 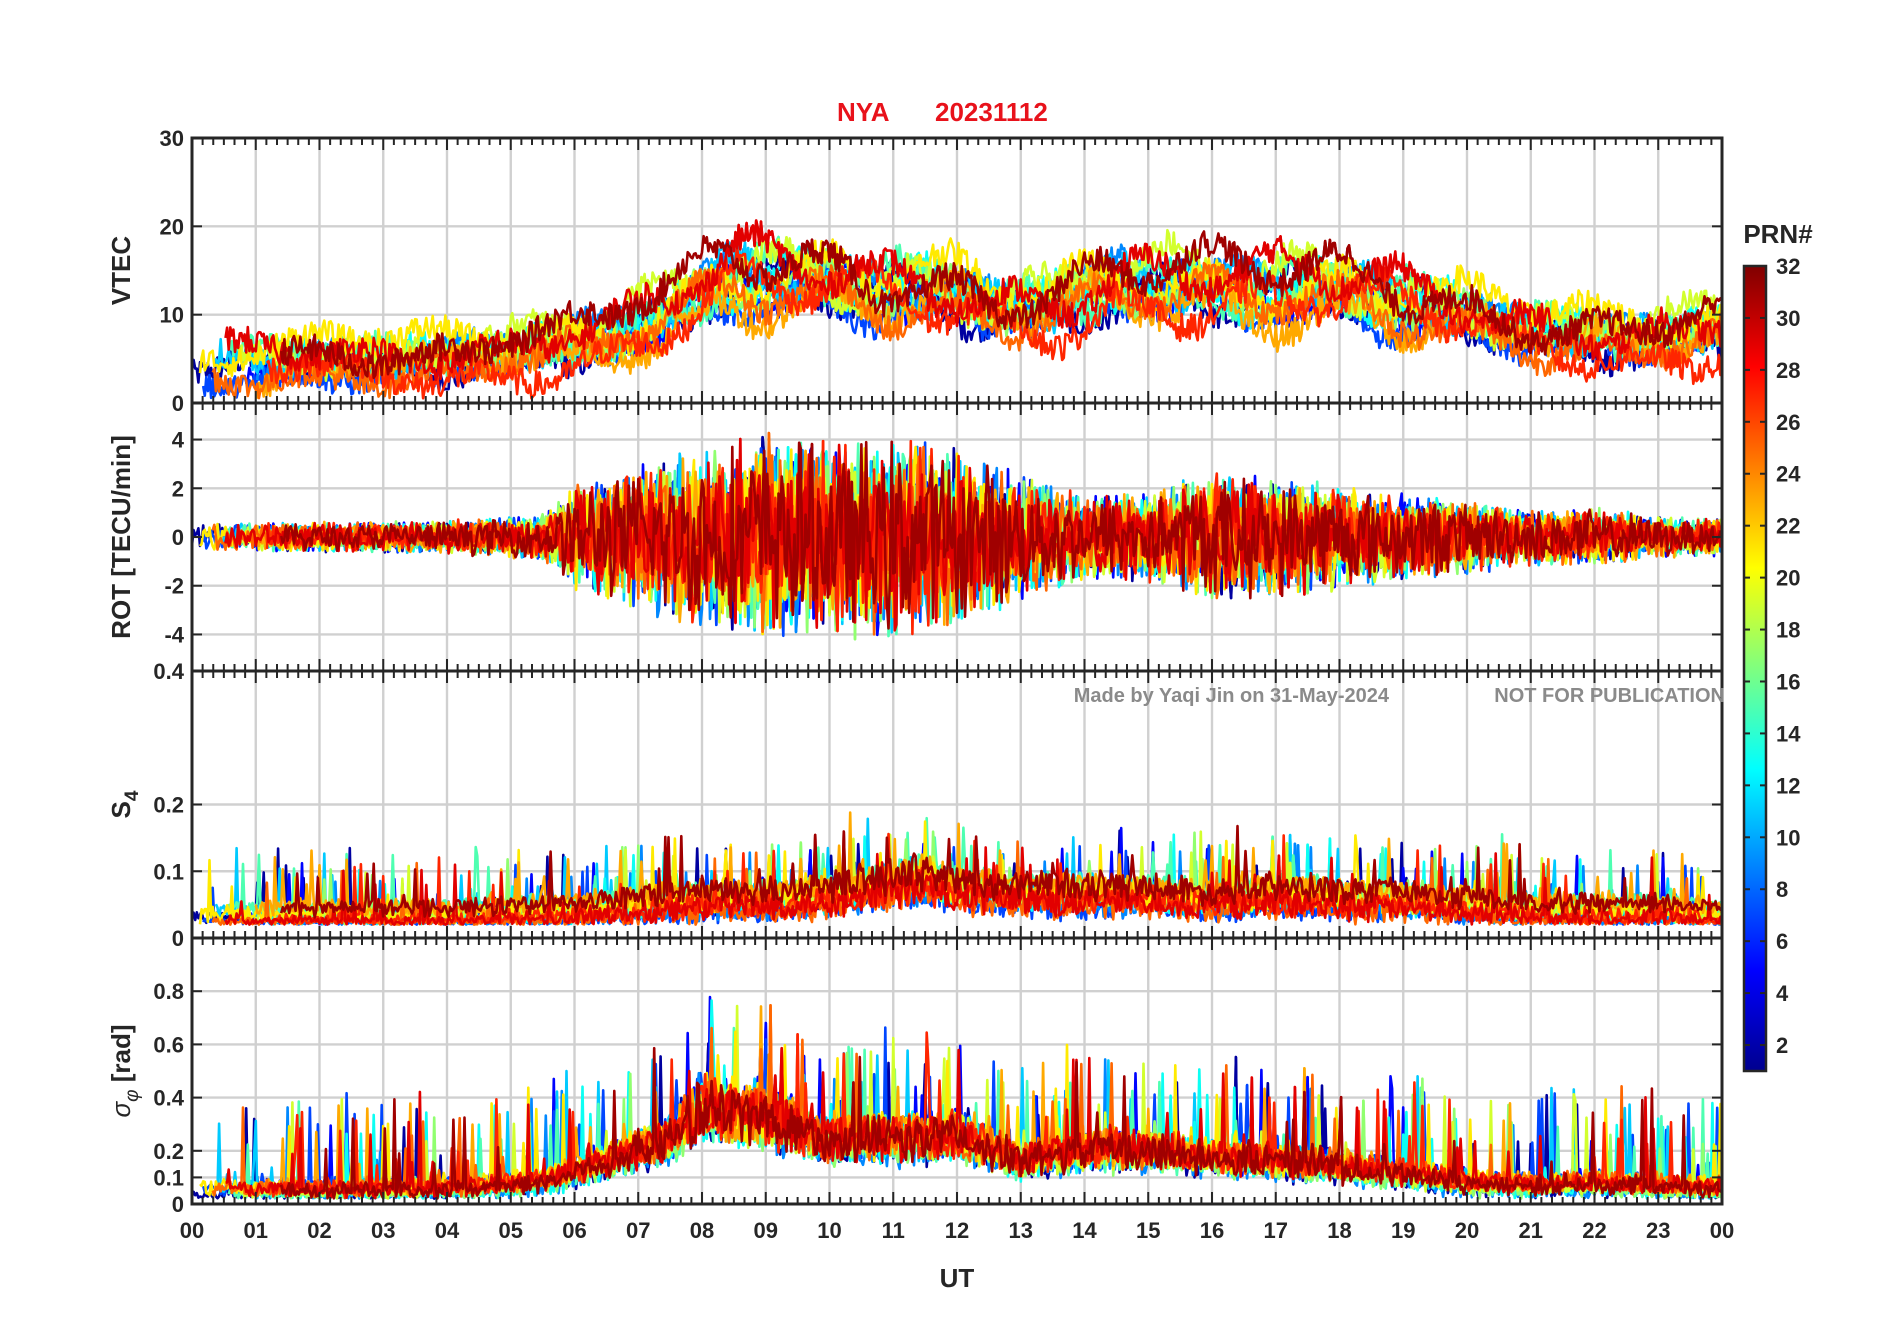 What do you see at coordinates (1782, 1045) in the screenshot?
I see `colorbar-tick-label: 2` at bounding box center [1782, 1045].